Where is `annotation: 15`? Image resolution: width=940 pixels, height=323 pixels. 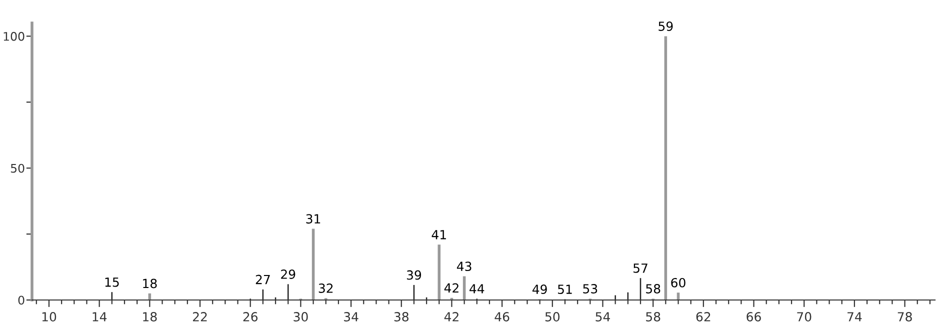
annotation: 15 is located at coordinates (112, 282).